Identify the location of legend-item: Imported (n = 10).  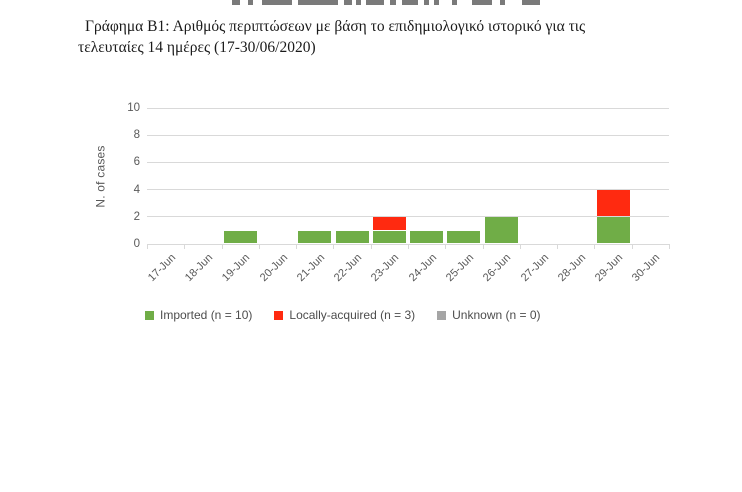
(198, 315).